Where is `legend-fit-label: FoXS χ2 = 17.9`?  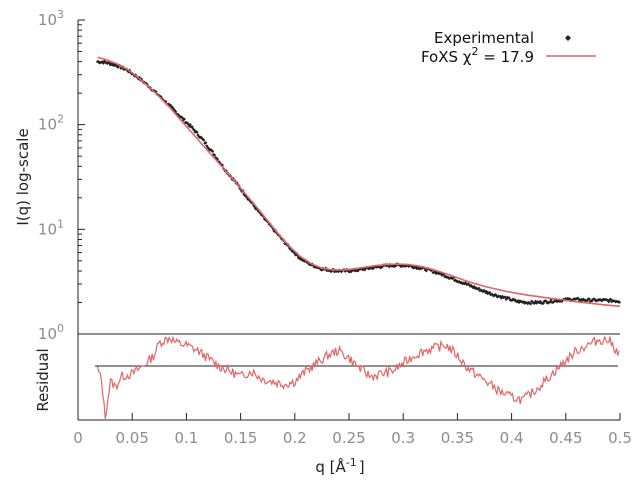 legend-fit-label: FoXS χ2 = 17.9 is located at coordinates (477, 55).